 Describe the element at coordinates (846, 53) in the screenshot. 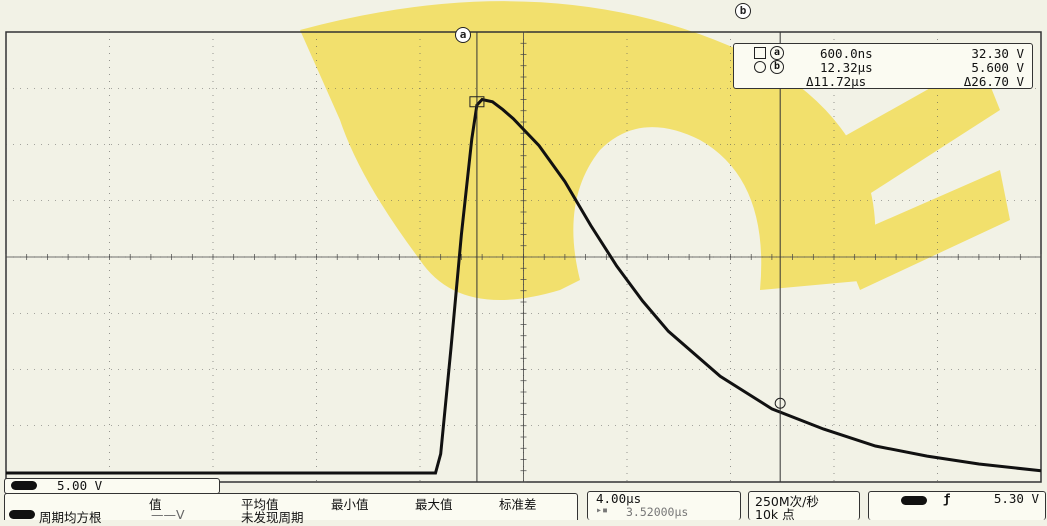

I see `cursor-a-time: 600.0ns` at that location.